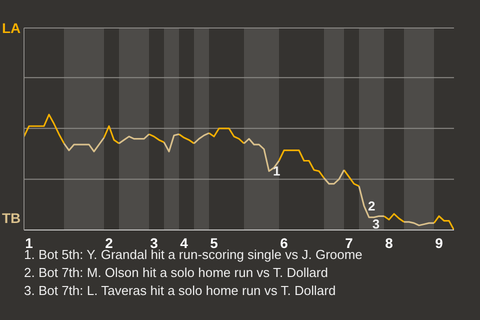 The width and height of the screenshot is (480, 320). Describe the element at coordinates (11, 28) in the screenshot. I see `text: LA` at that location.